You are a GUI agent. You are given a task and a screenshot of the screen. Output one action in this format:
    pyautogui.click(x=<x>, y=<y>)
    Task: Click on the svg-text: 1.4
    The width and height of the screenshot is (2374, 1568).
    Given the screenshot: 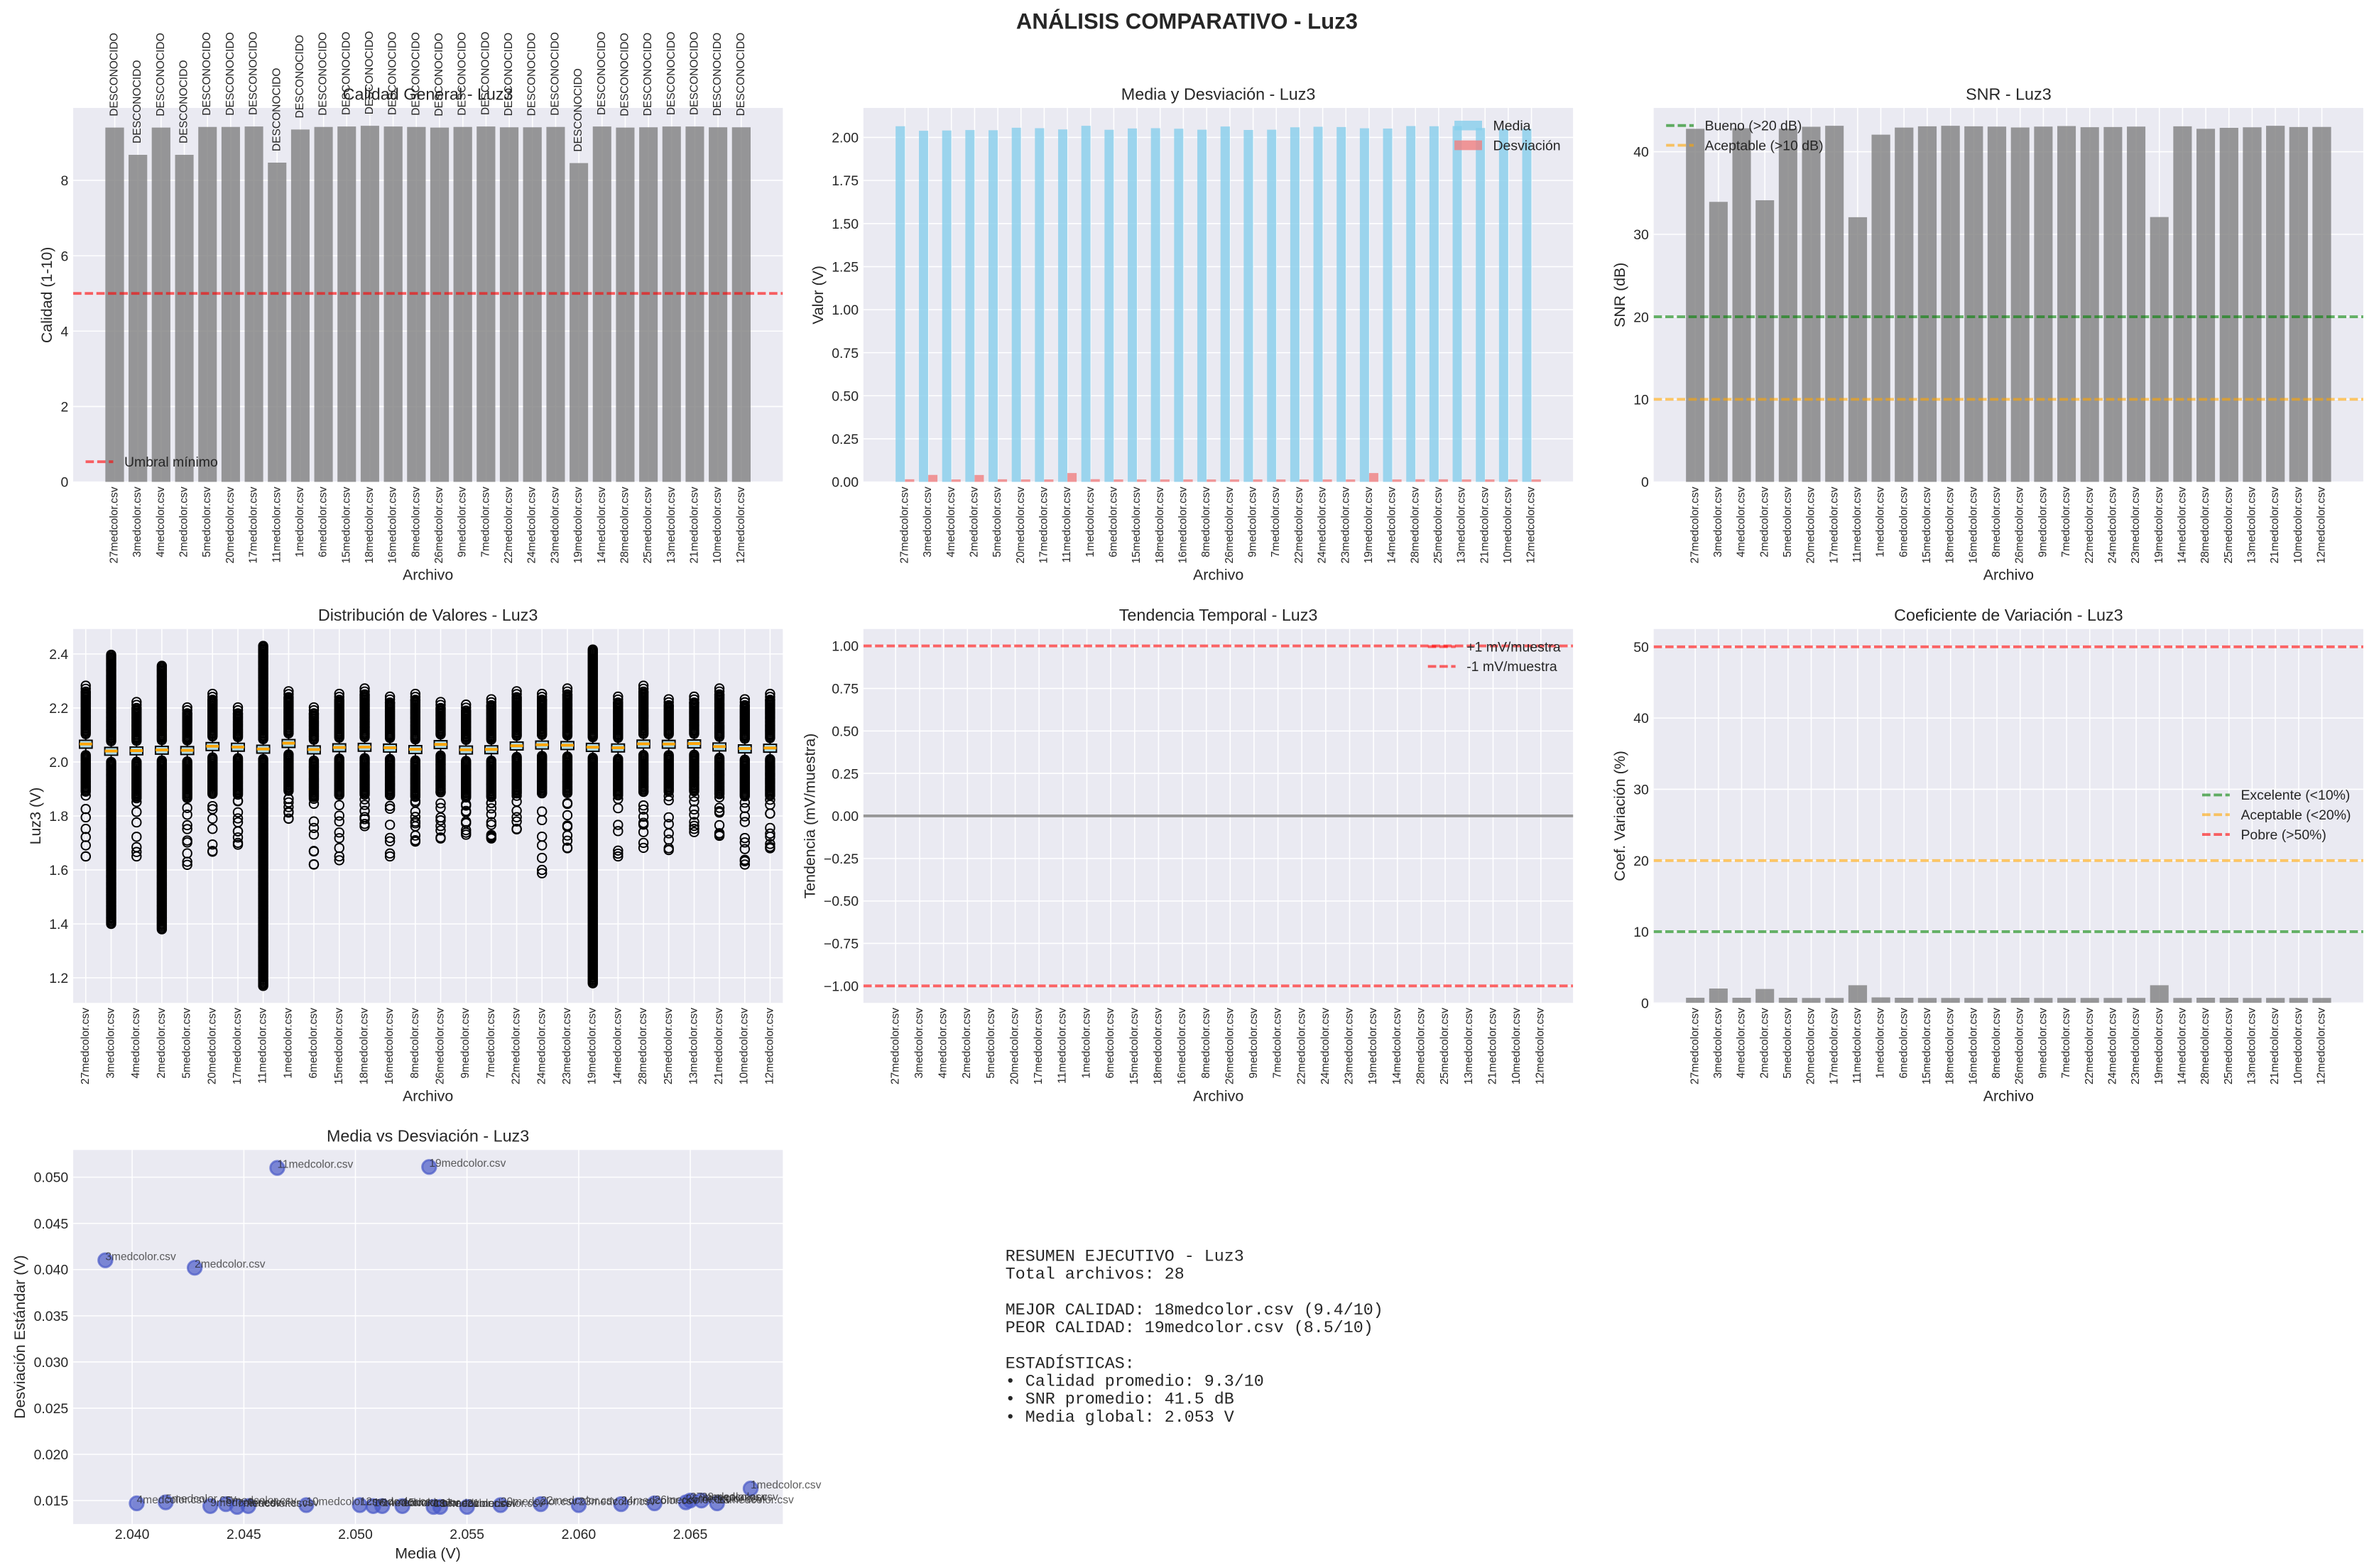 What is the action you would take?
    pyautogui.click(x=59, y=924)
    